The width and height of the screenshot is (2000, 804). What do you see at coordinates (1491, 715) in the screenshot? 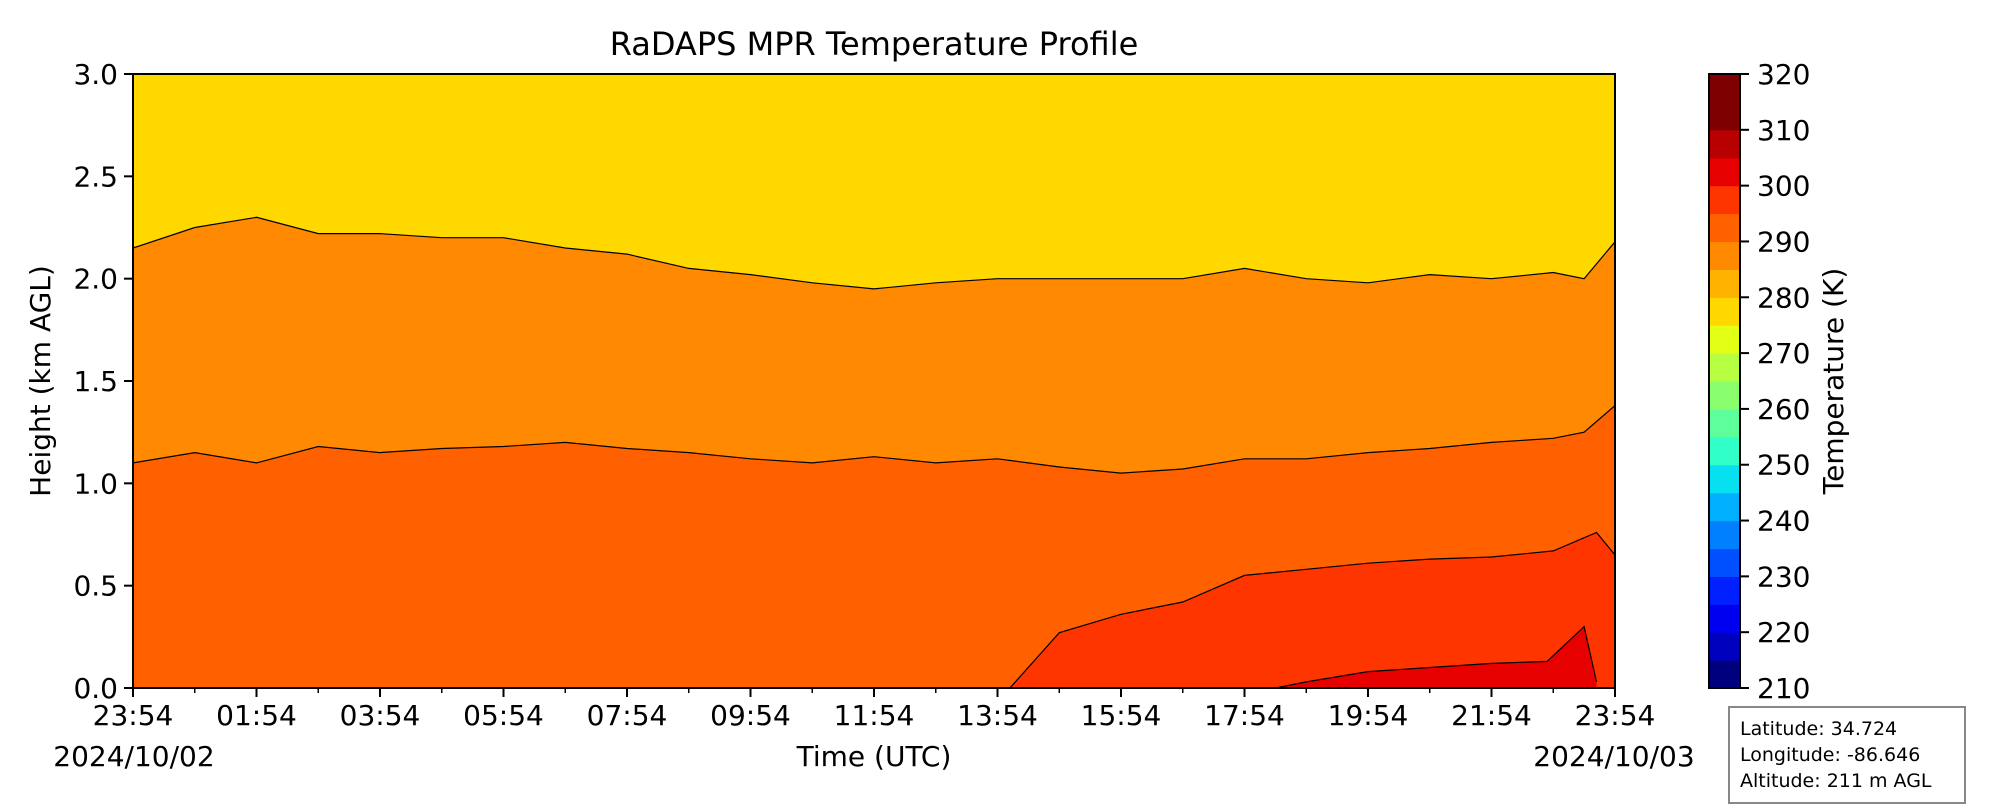
I see `x-tick-label: 21:54` at bounding box center [1491, 715].